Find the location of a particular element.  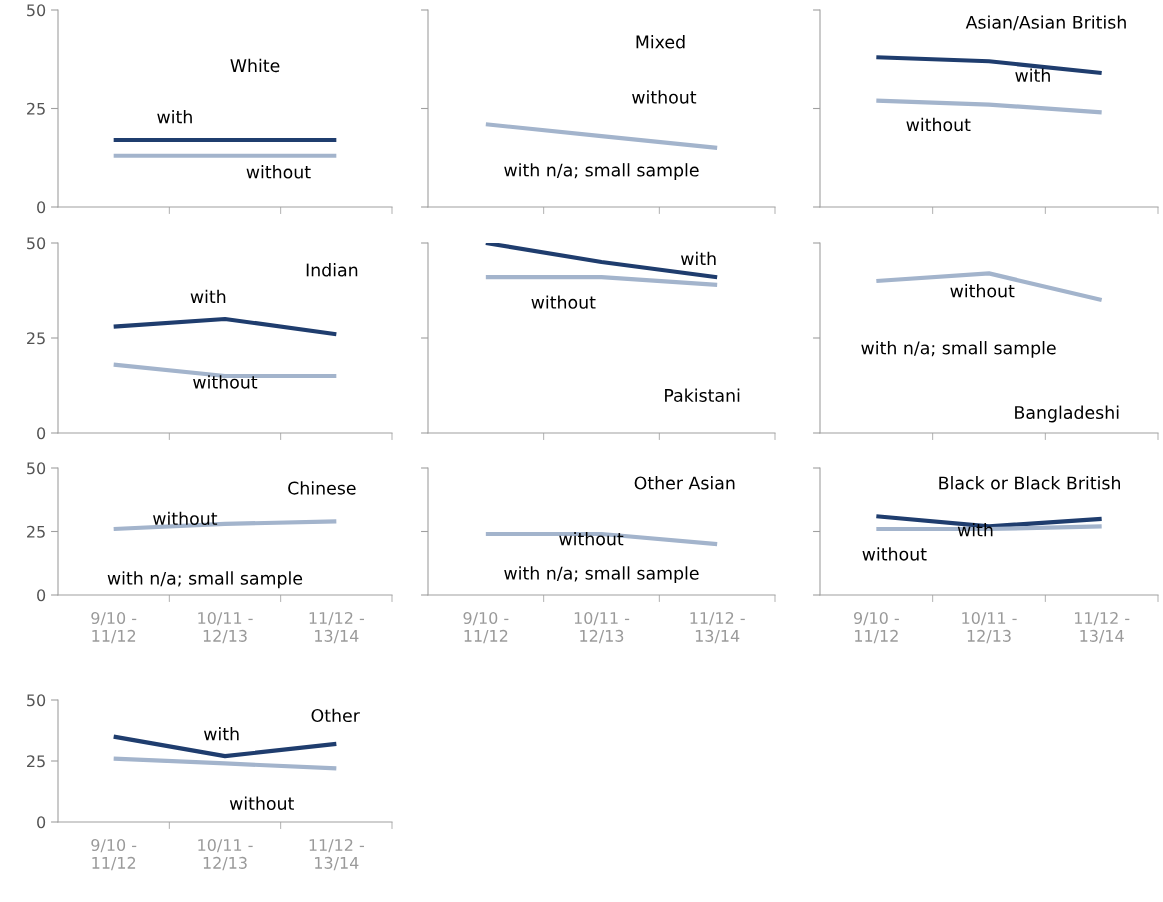

text: White is located at coordinates (255, 65).